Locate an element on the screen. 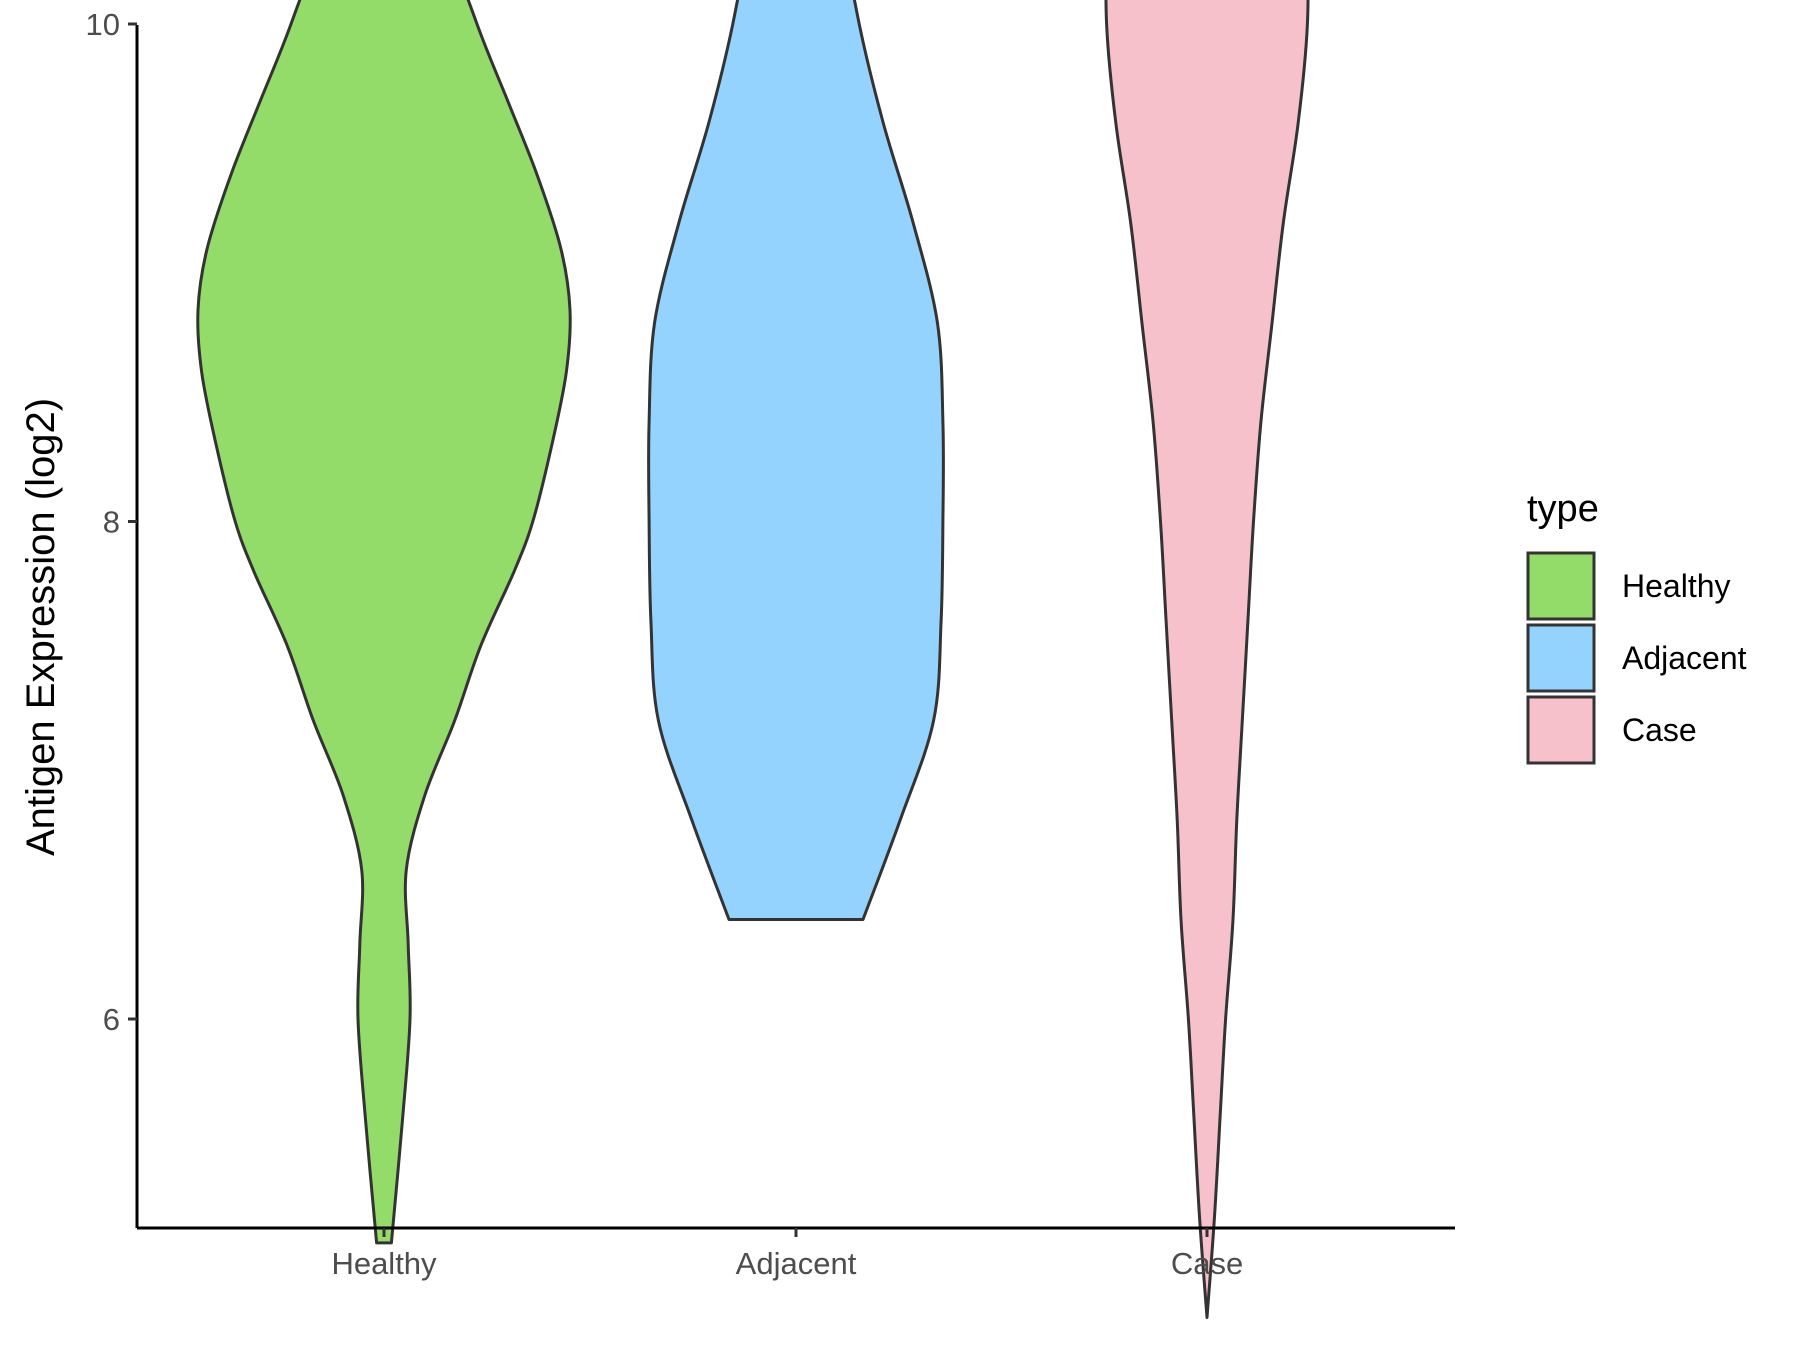 The image size is (1800, 1350). legend-items: Healthy Adjacent Case is located at coordinates (1636, 658).